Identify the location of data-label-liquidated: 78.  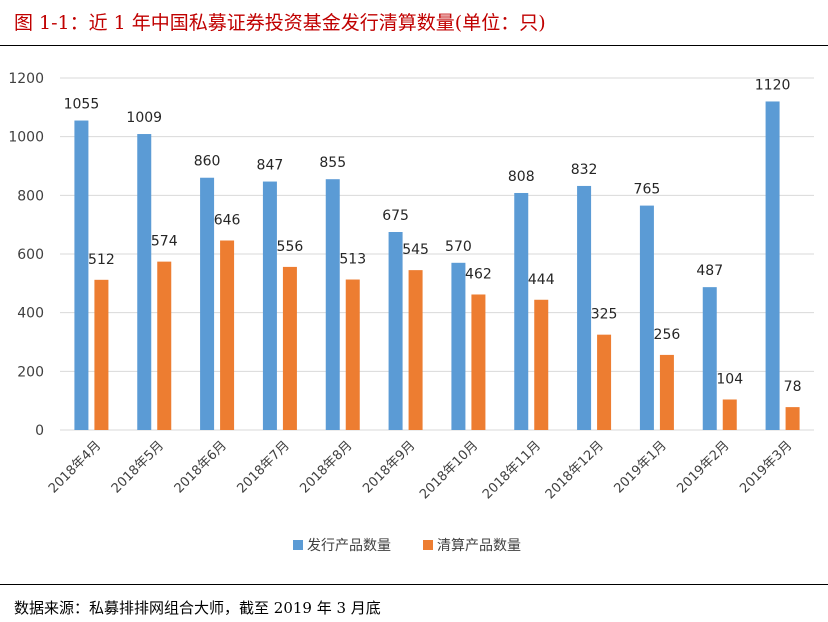
(793, 387).